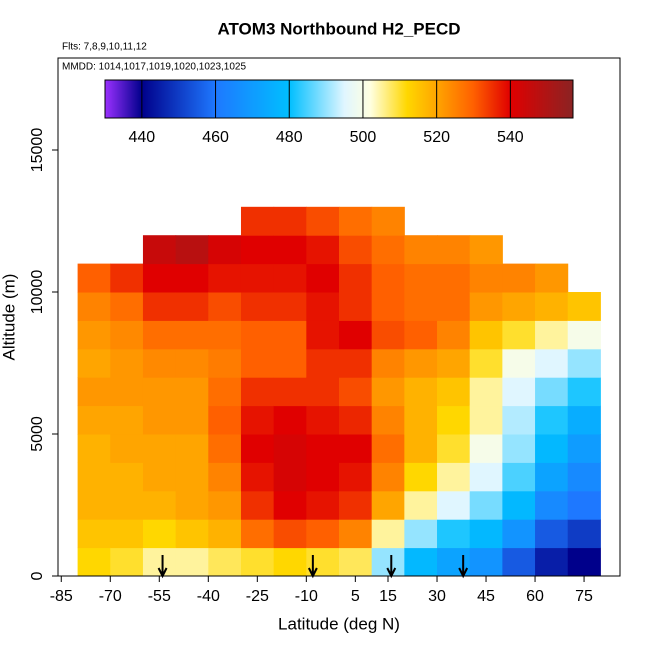  Describe the element at coordinates (355, 596) in the screenshot. I see `x-tick-label: 5` at that location.